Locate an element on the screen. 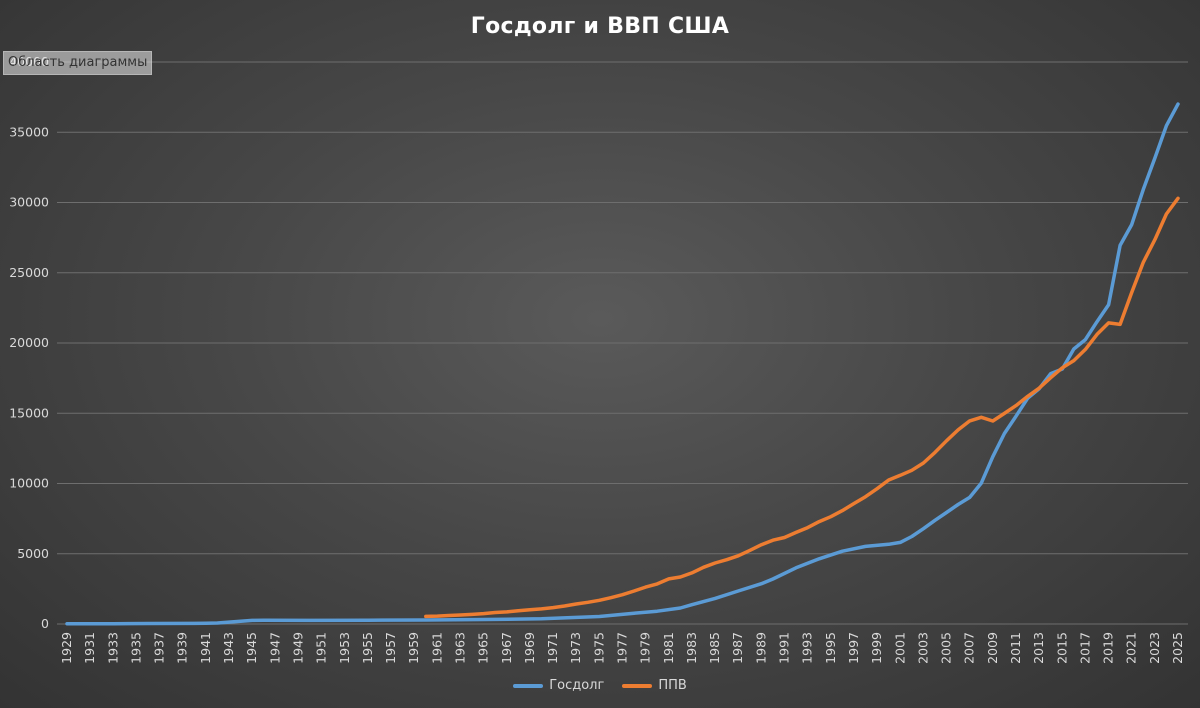  x-tick: 2019 is located at coordinates (1108, 648).